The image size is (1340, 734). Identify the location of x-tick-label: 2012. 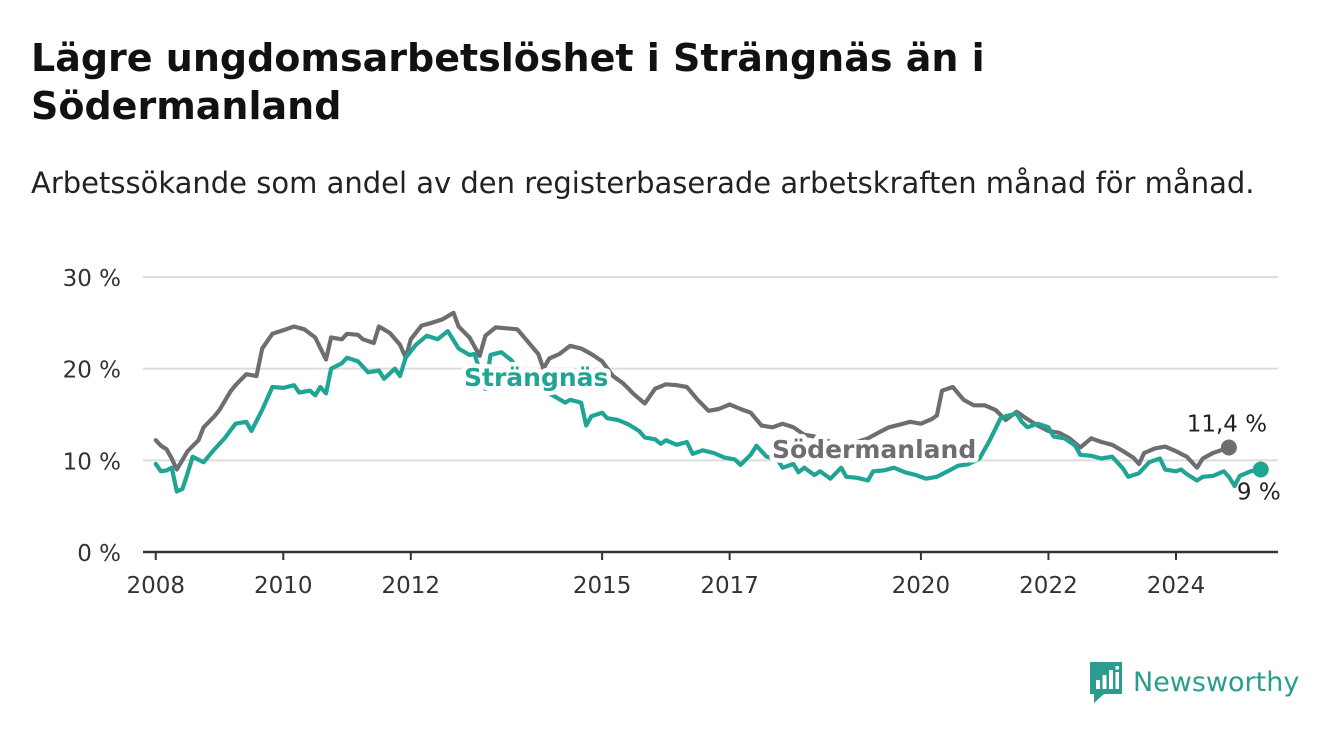
(411, 586).